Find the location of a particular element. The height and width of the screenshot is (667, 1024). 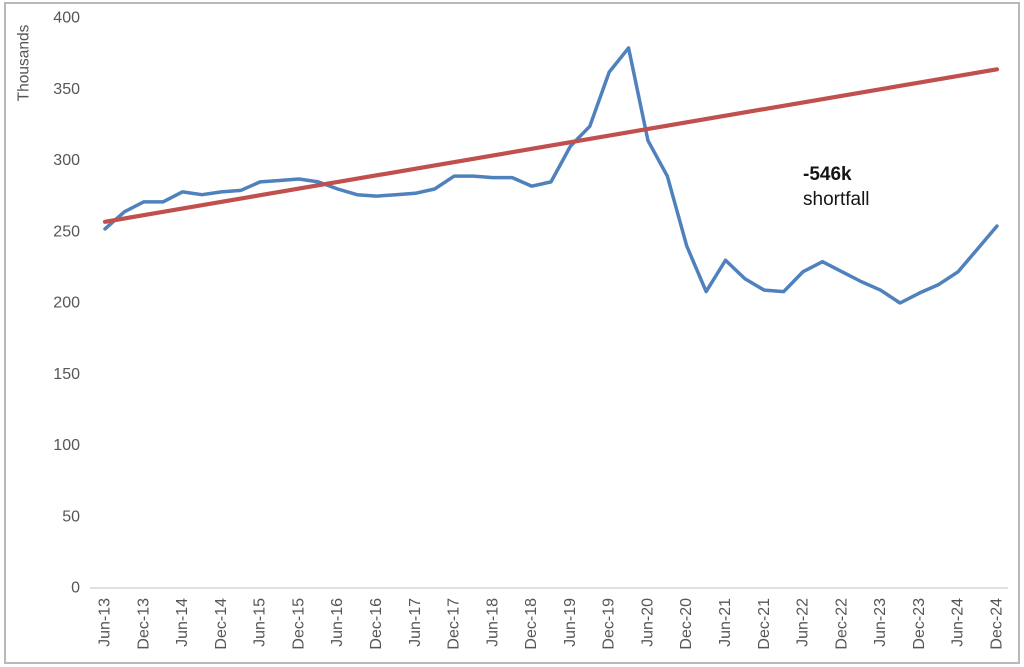

y-tick-label: 350 is located at coordinates (66, 89).